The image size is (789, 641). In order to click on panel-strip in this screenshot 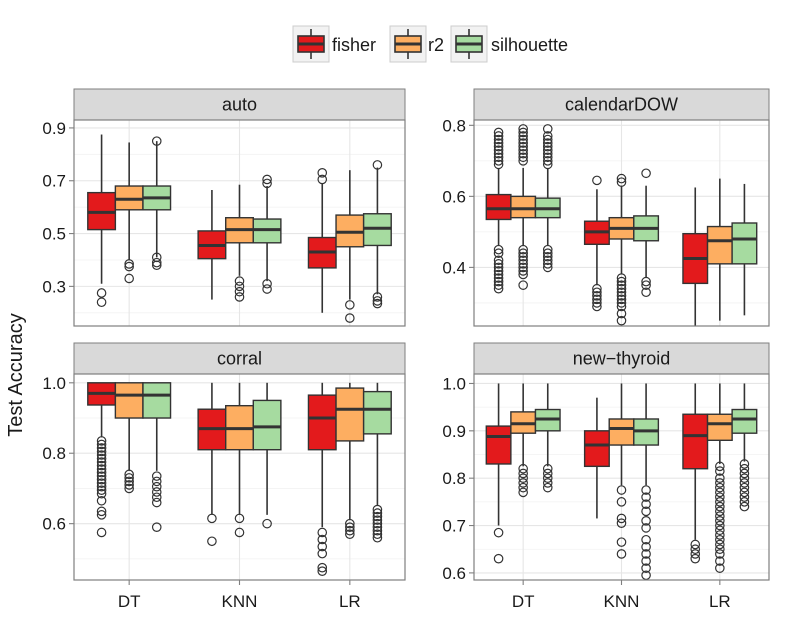, I will do `click(239, 104)`.